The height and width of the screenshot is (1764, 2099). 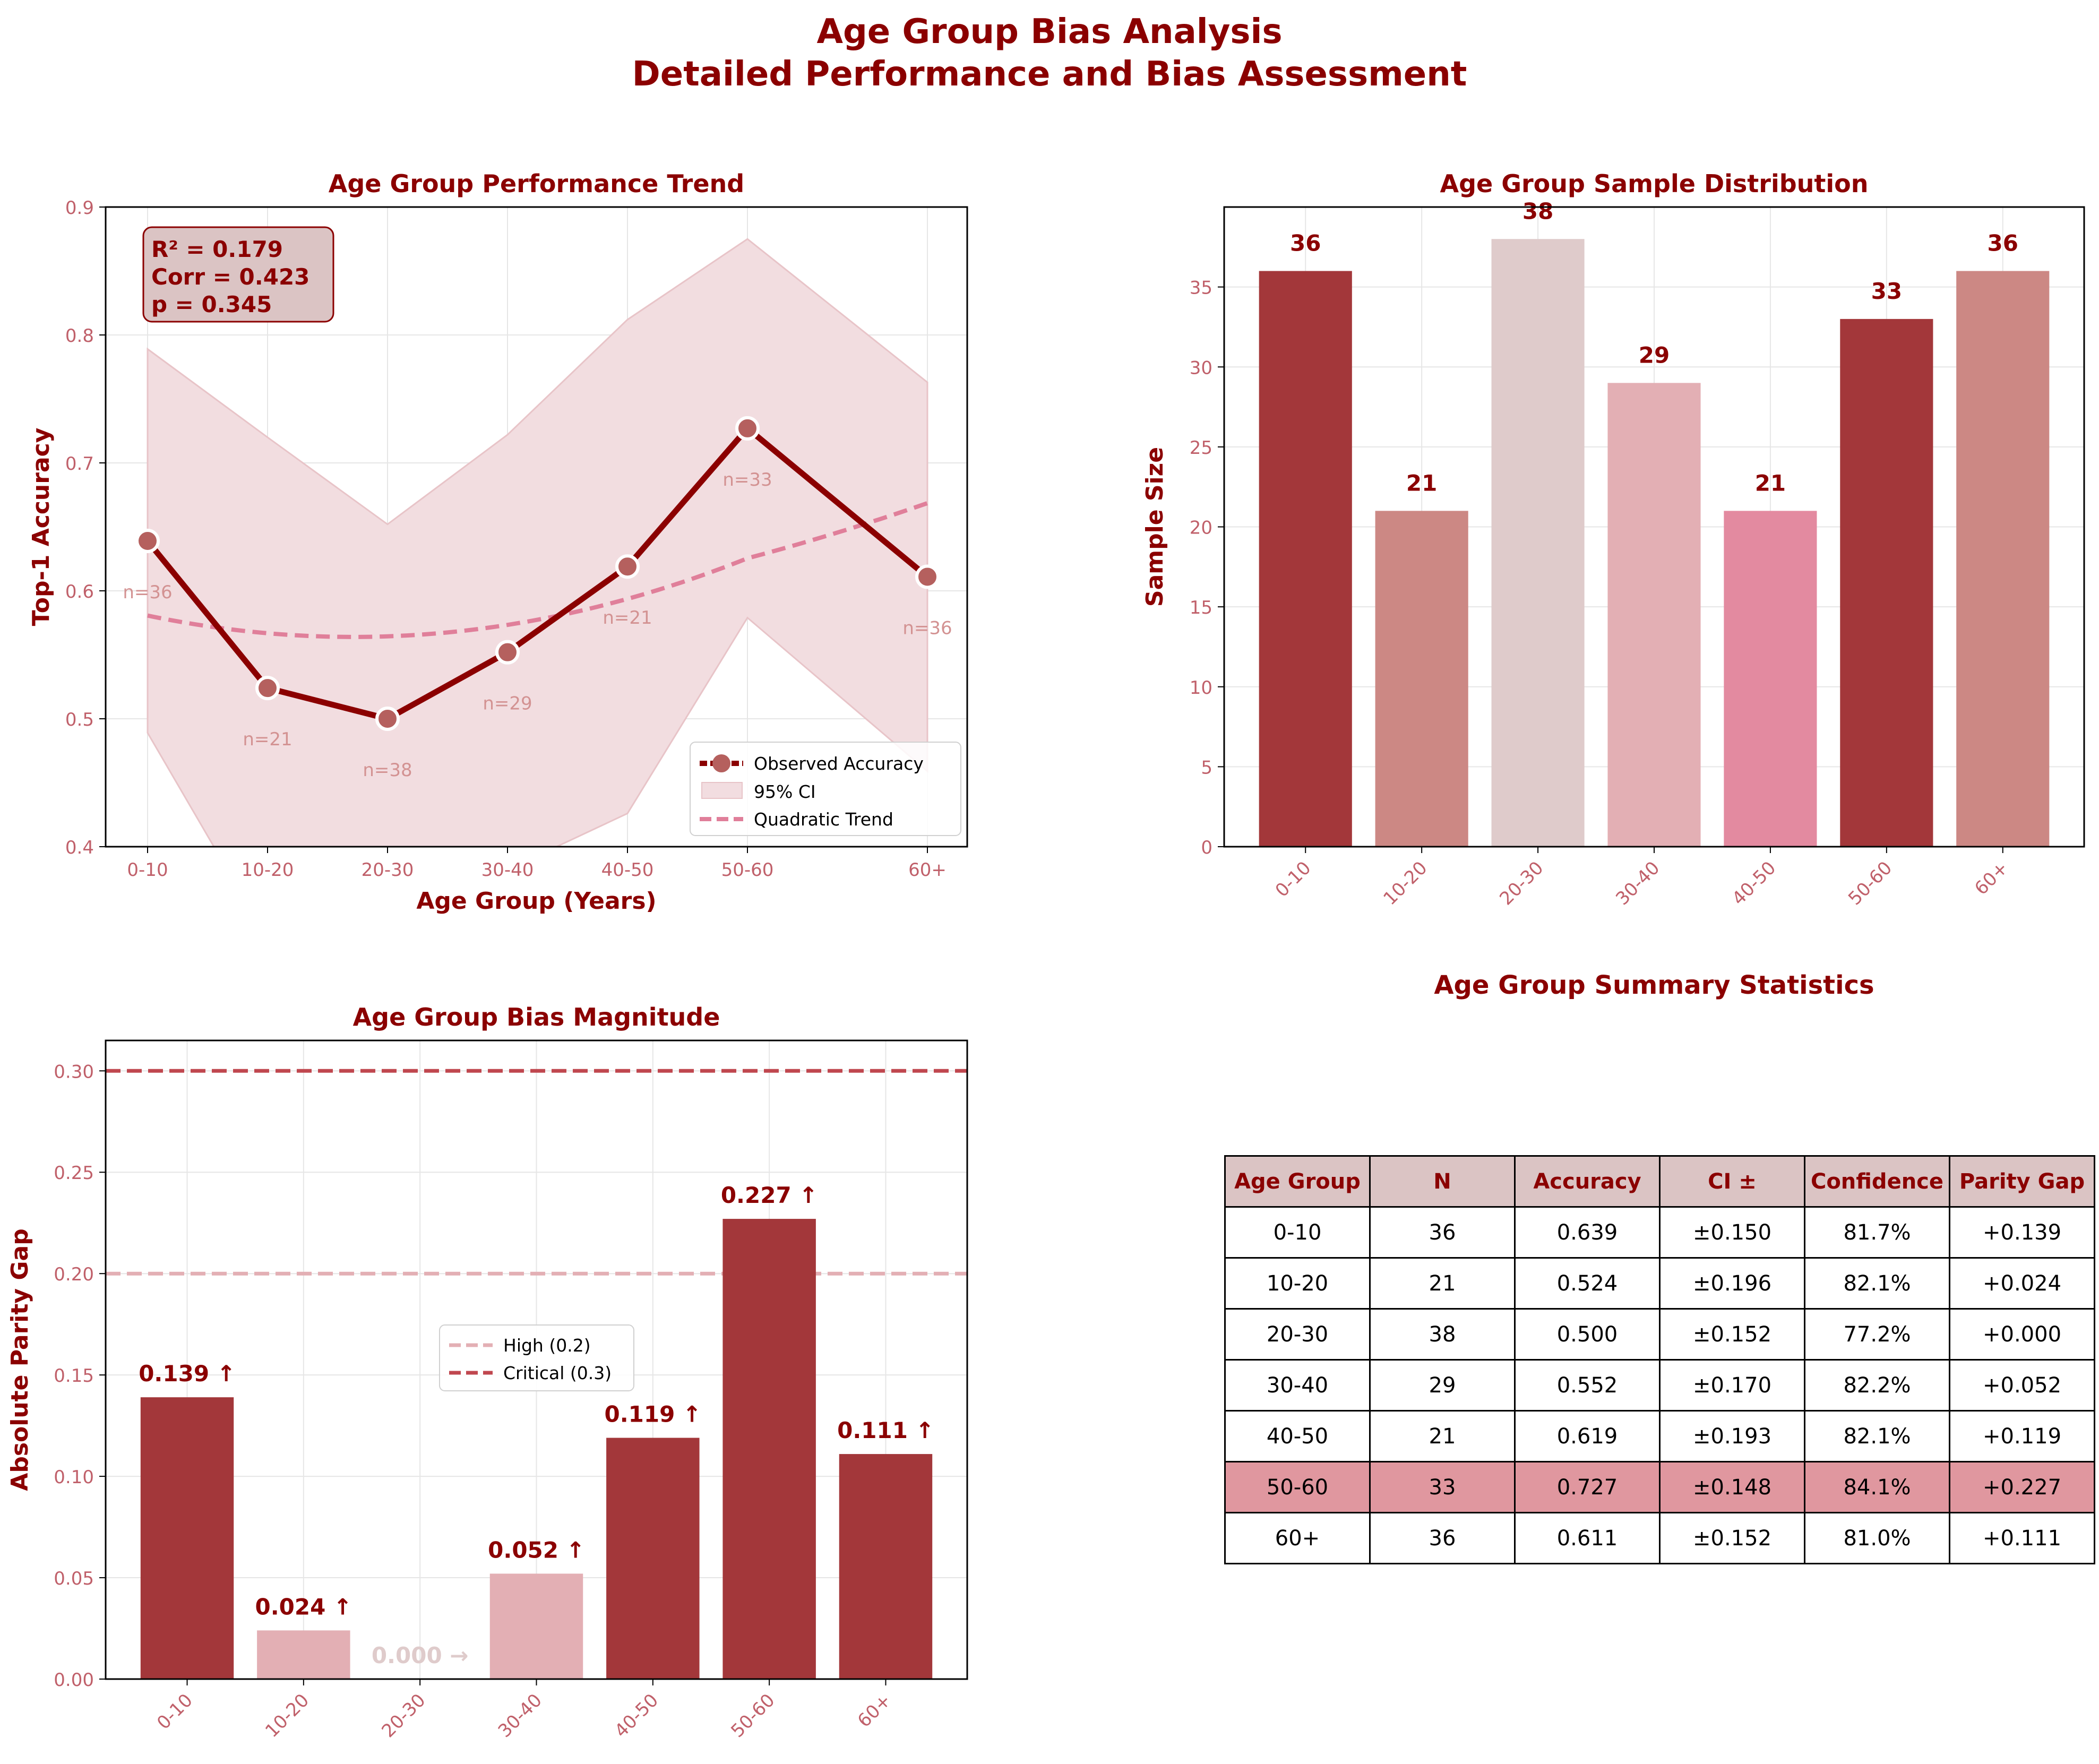 I want to click on table-cell: +0.111, so click(x=2022, y=1538).